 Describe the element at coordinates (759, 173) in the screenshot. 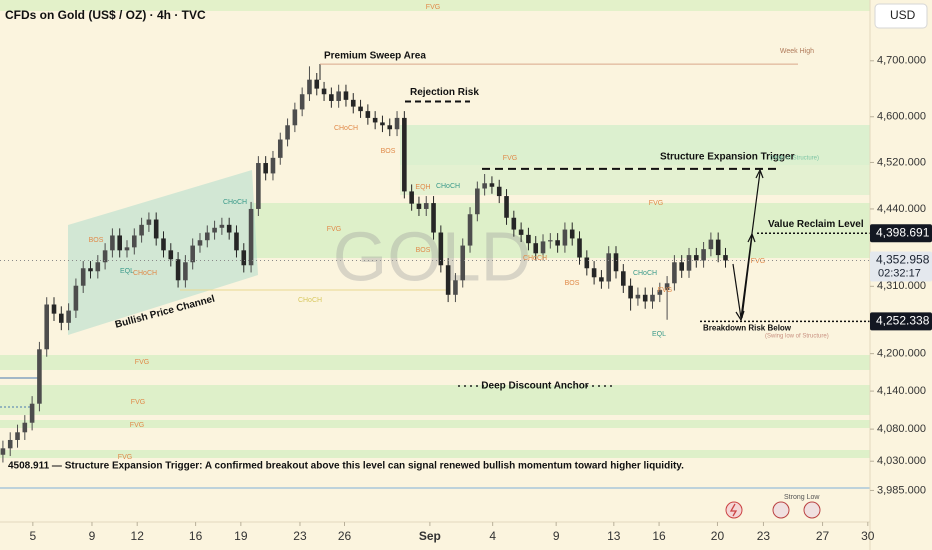

I see `arrowhead` at that location.